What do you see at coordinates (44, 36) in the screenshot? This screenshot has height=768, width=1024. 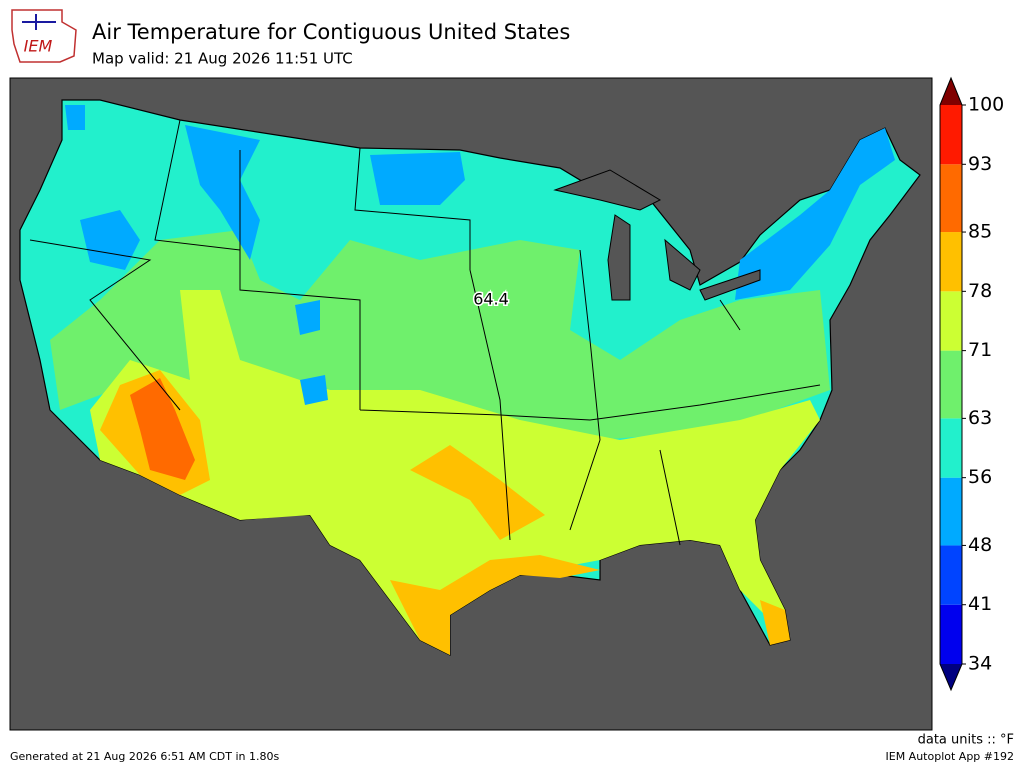 I see `logo: IEM` at bounding box center [44, 36].